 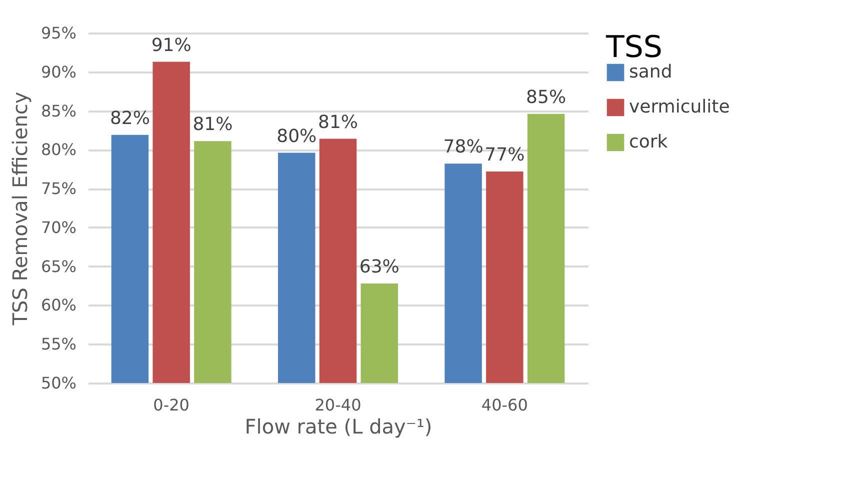 I want to click on x-tick-label: 40-60, so click(x=504, y=405).